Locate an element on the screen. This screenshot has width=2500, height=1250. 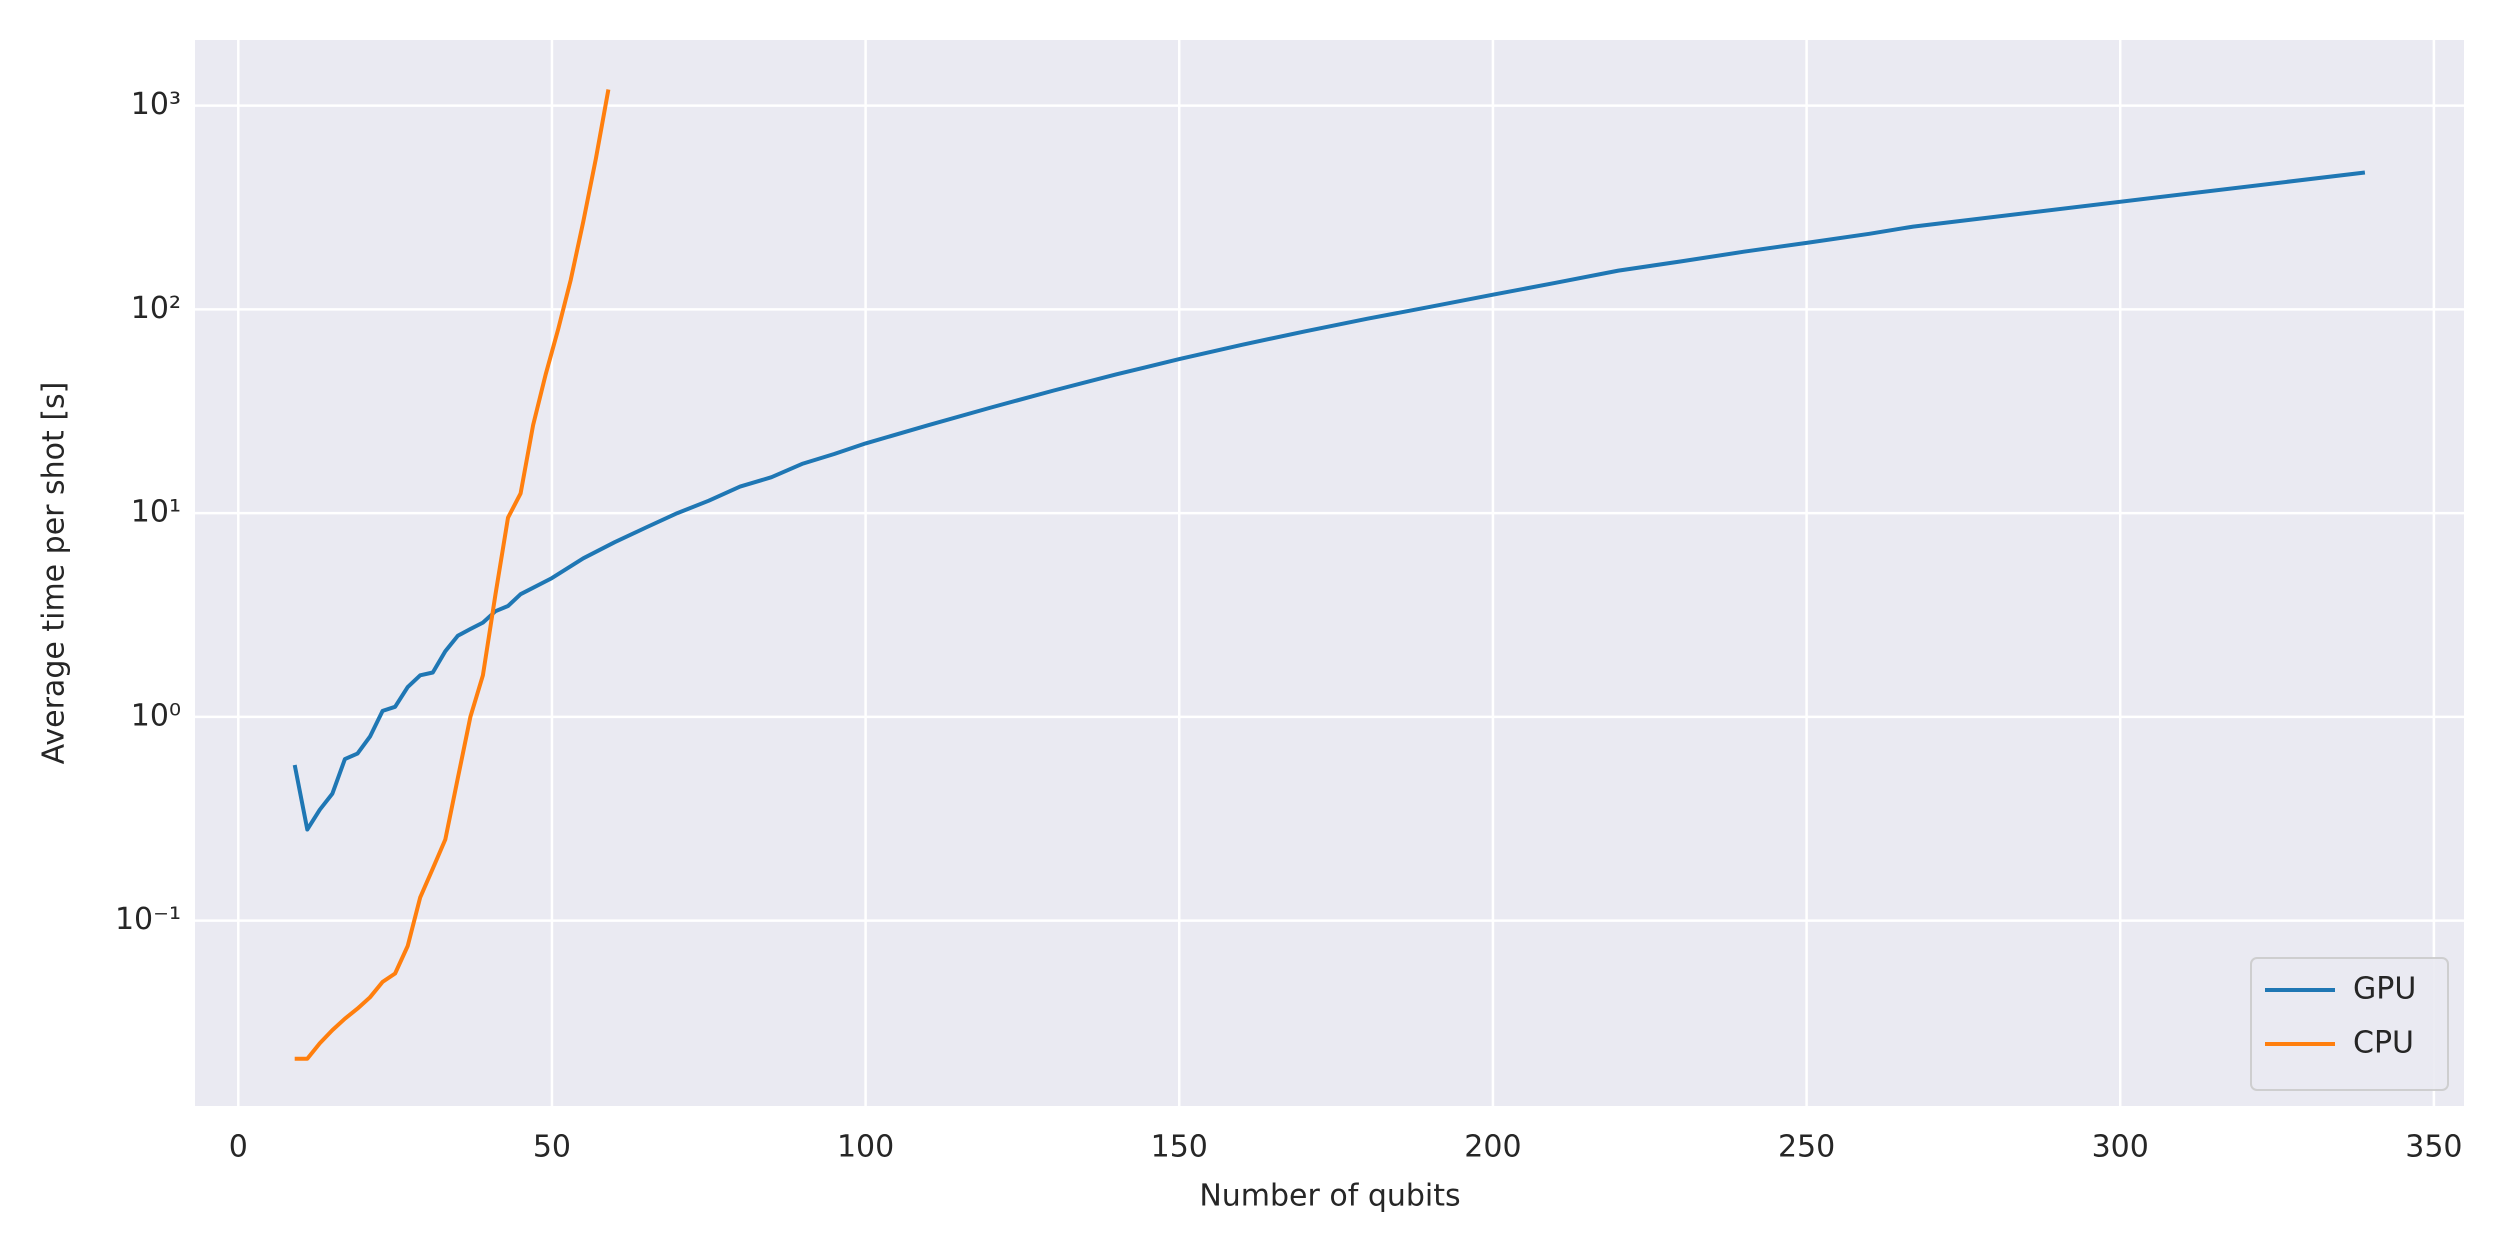
y-tick-label: 10² is located at coordinates (156, 308).